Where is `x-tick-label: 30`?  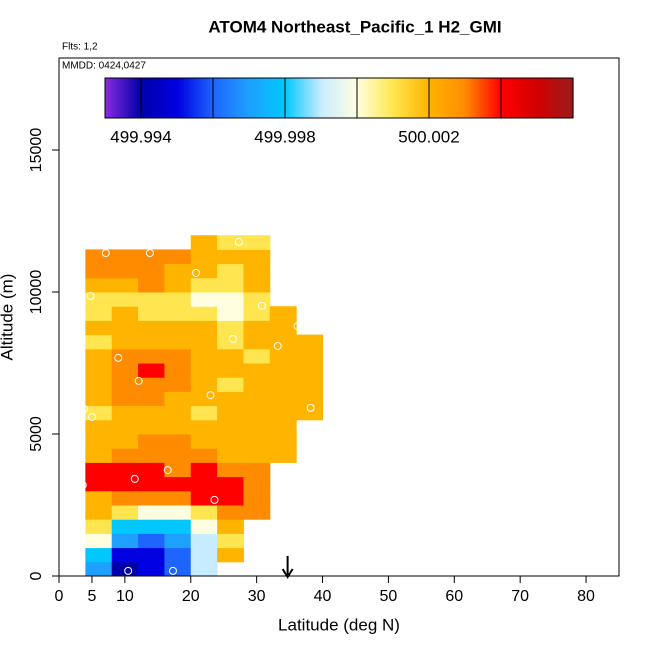
x-tick-label: 30 is located at coordinates (257, 596).